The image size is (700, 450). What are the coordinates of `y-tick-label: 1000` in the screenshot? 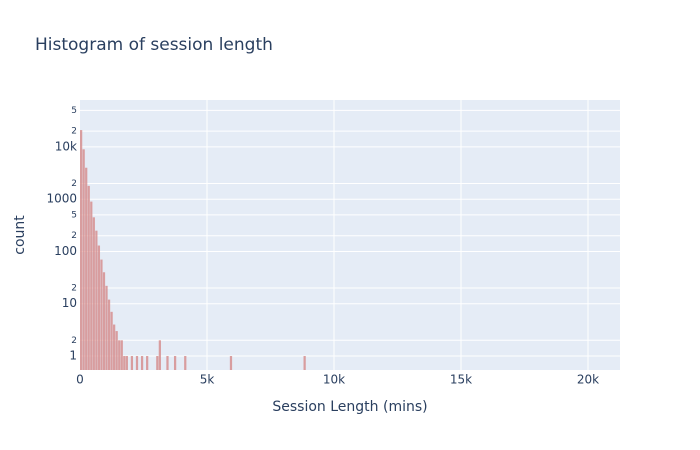 It's located at (61, 199).